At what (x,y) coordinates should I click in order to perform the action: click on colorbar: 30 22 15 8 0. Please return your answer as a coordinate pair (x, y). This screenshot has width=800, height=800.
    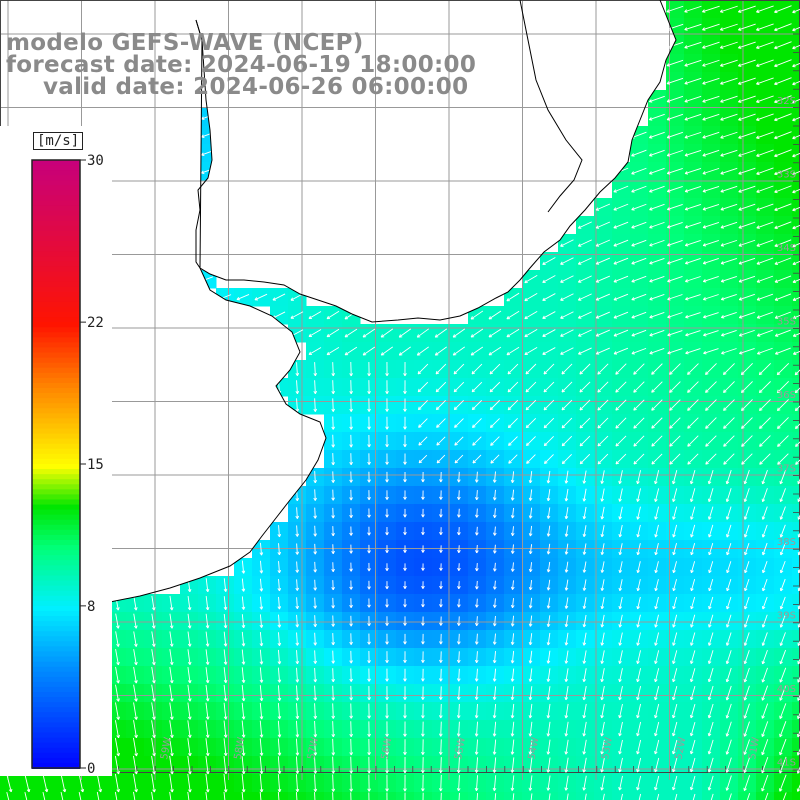
    Looking at the image, I should click on (56, 451).